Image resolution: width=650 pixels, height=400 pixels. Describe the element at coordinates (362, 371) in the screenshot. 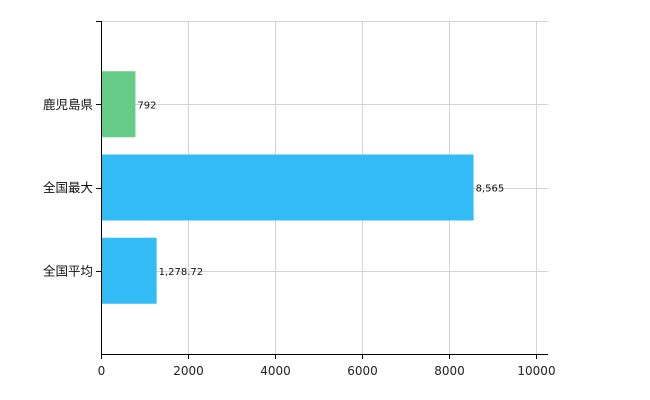

I see `x-tick-label: 6000` at that location.